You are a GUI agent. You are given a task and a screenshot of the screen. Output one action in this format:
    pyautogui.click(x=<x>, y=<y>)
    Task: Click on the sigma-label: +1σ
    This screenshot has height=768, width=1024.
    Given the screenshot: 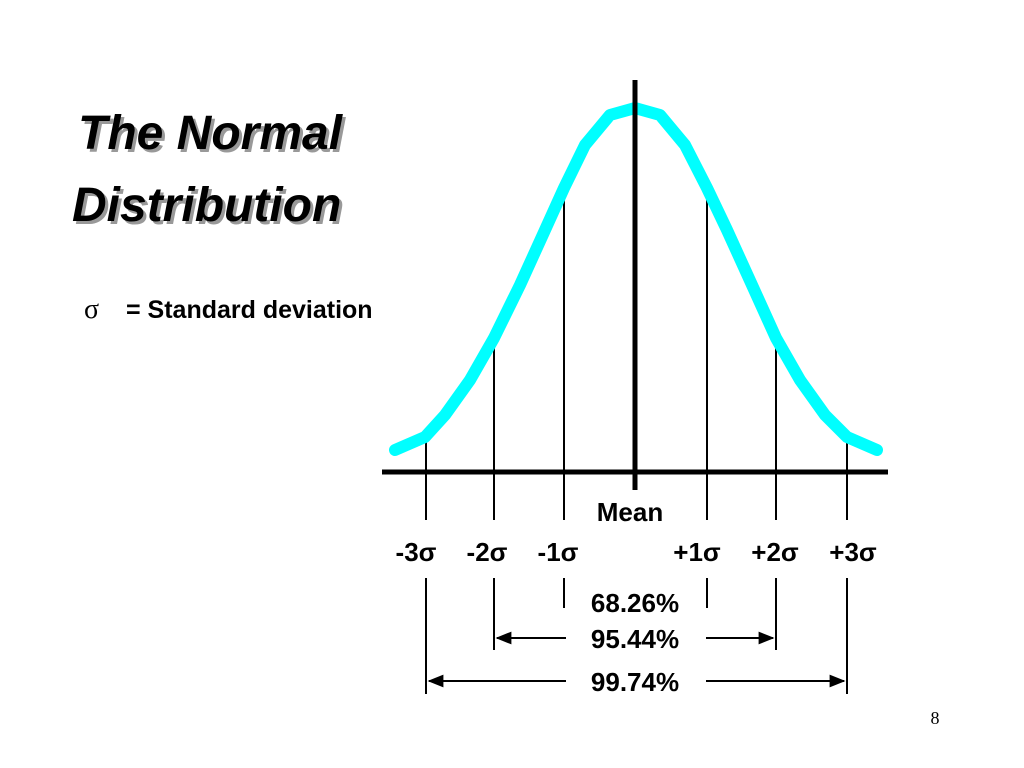 What is the action you would take?
    pyautogui.click(x=697, y=552)
    